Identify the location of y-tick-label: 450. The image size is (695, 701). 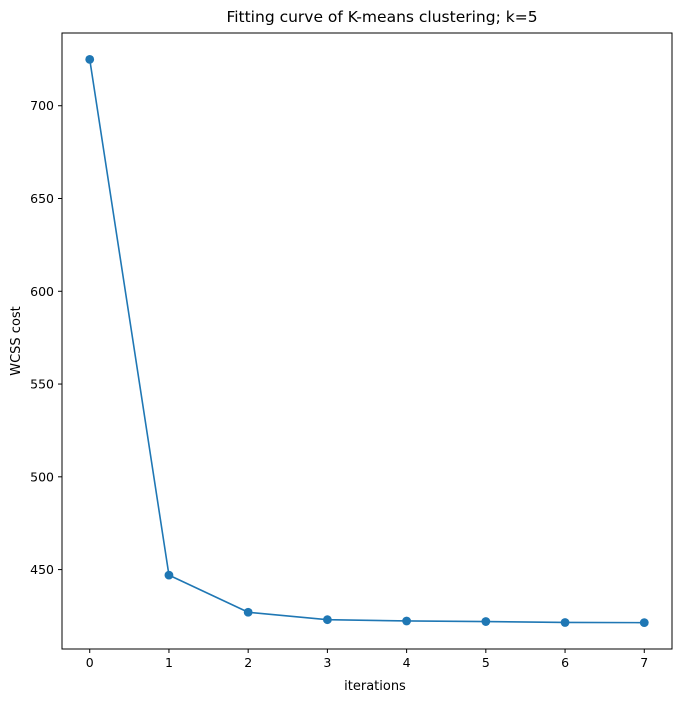
(42, 569).